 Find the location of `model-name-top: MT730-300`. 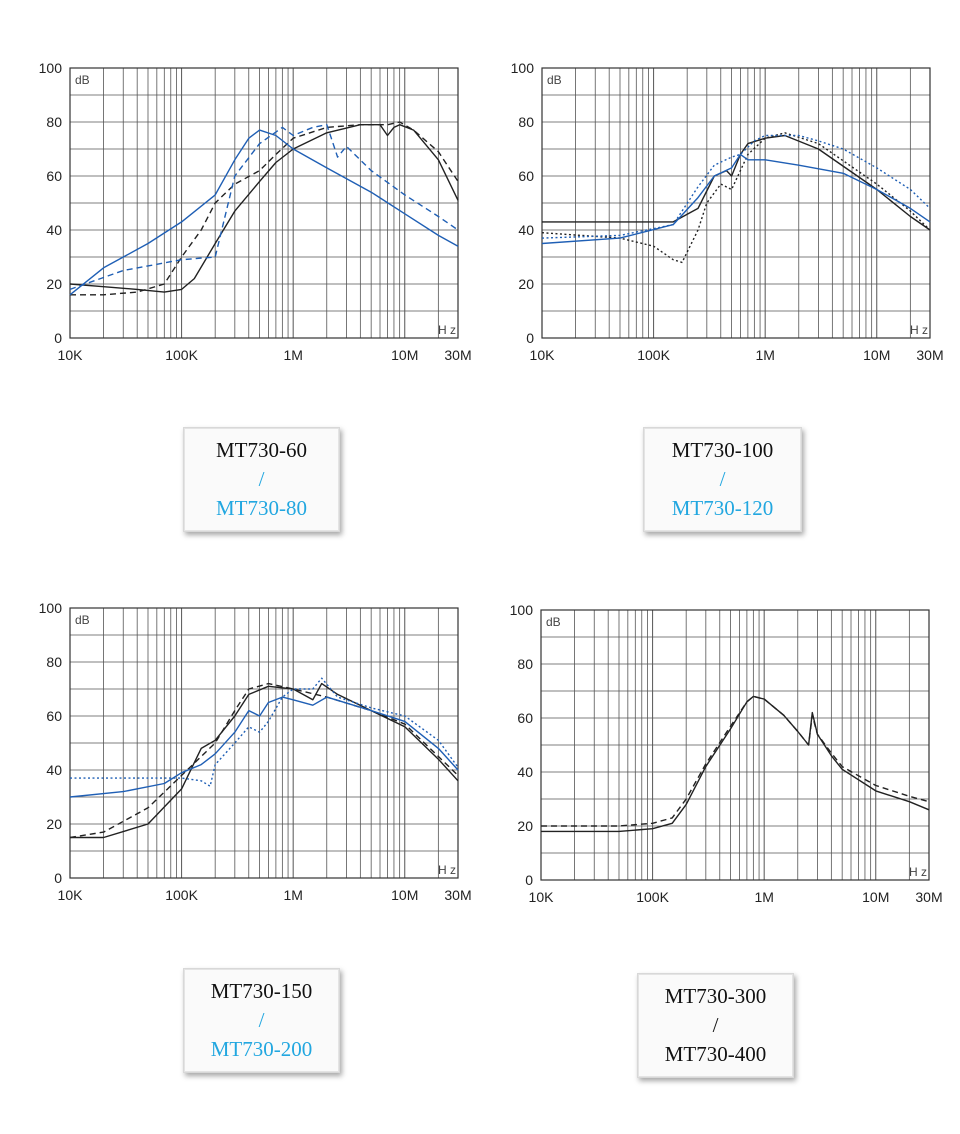

model-name-top: MT730-300 is located at coordinates (715, 996).